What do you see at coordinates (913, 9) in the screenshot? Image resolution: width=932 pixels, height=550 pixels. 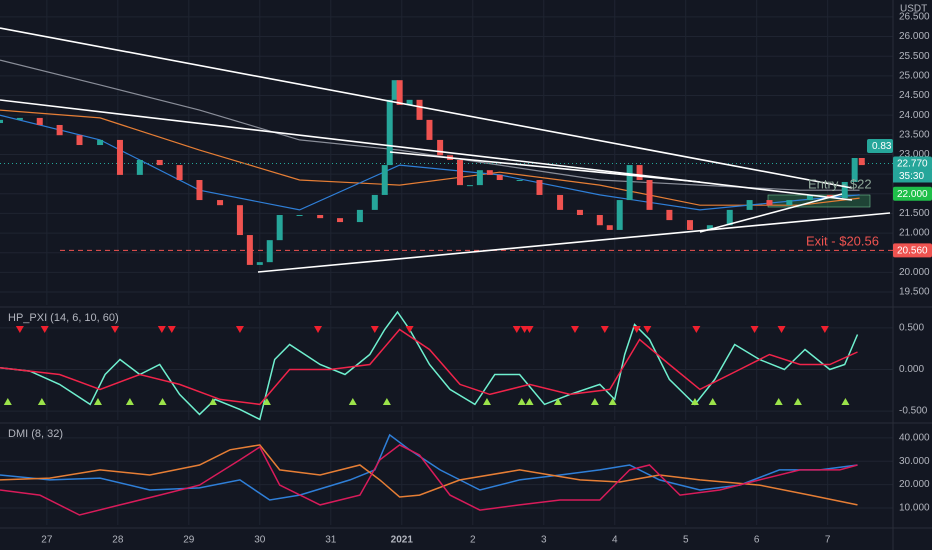 I see `currency-label: USDT` at bounding box center [913, 9].